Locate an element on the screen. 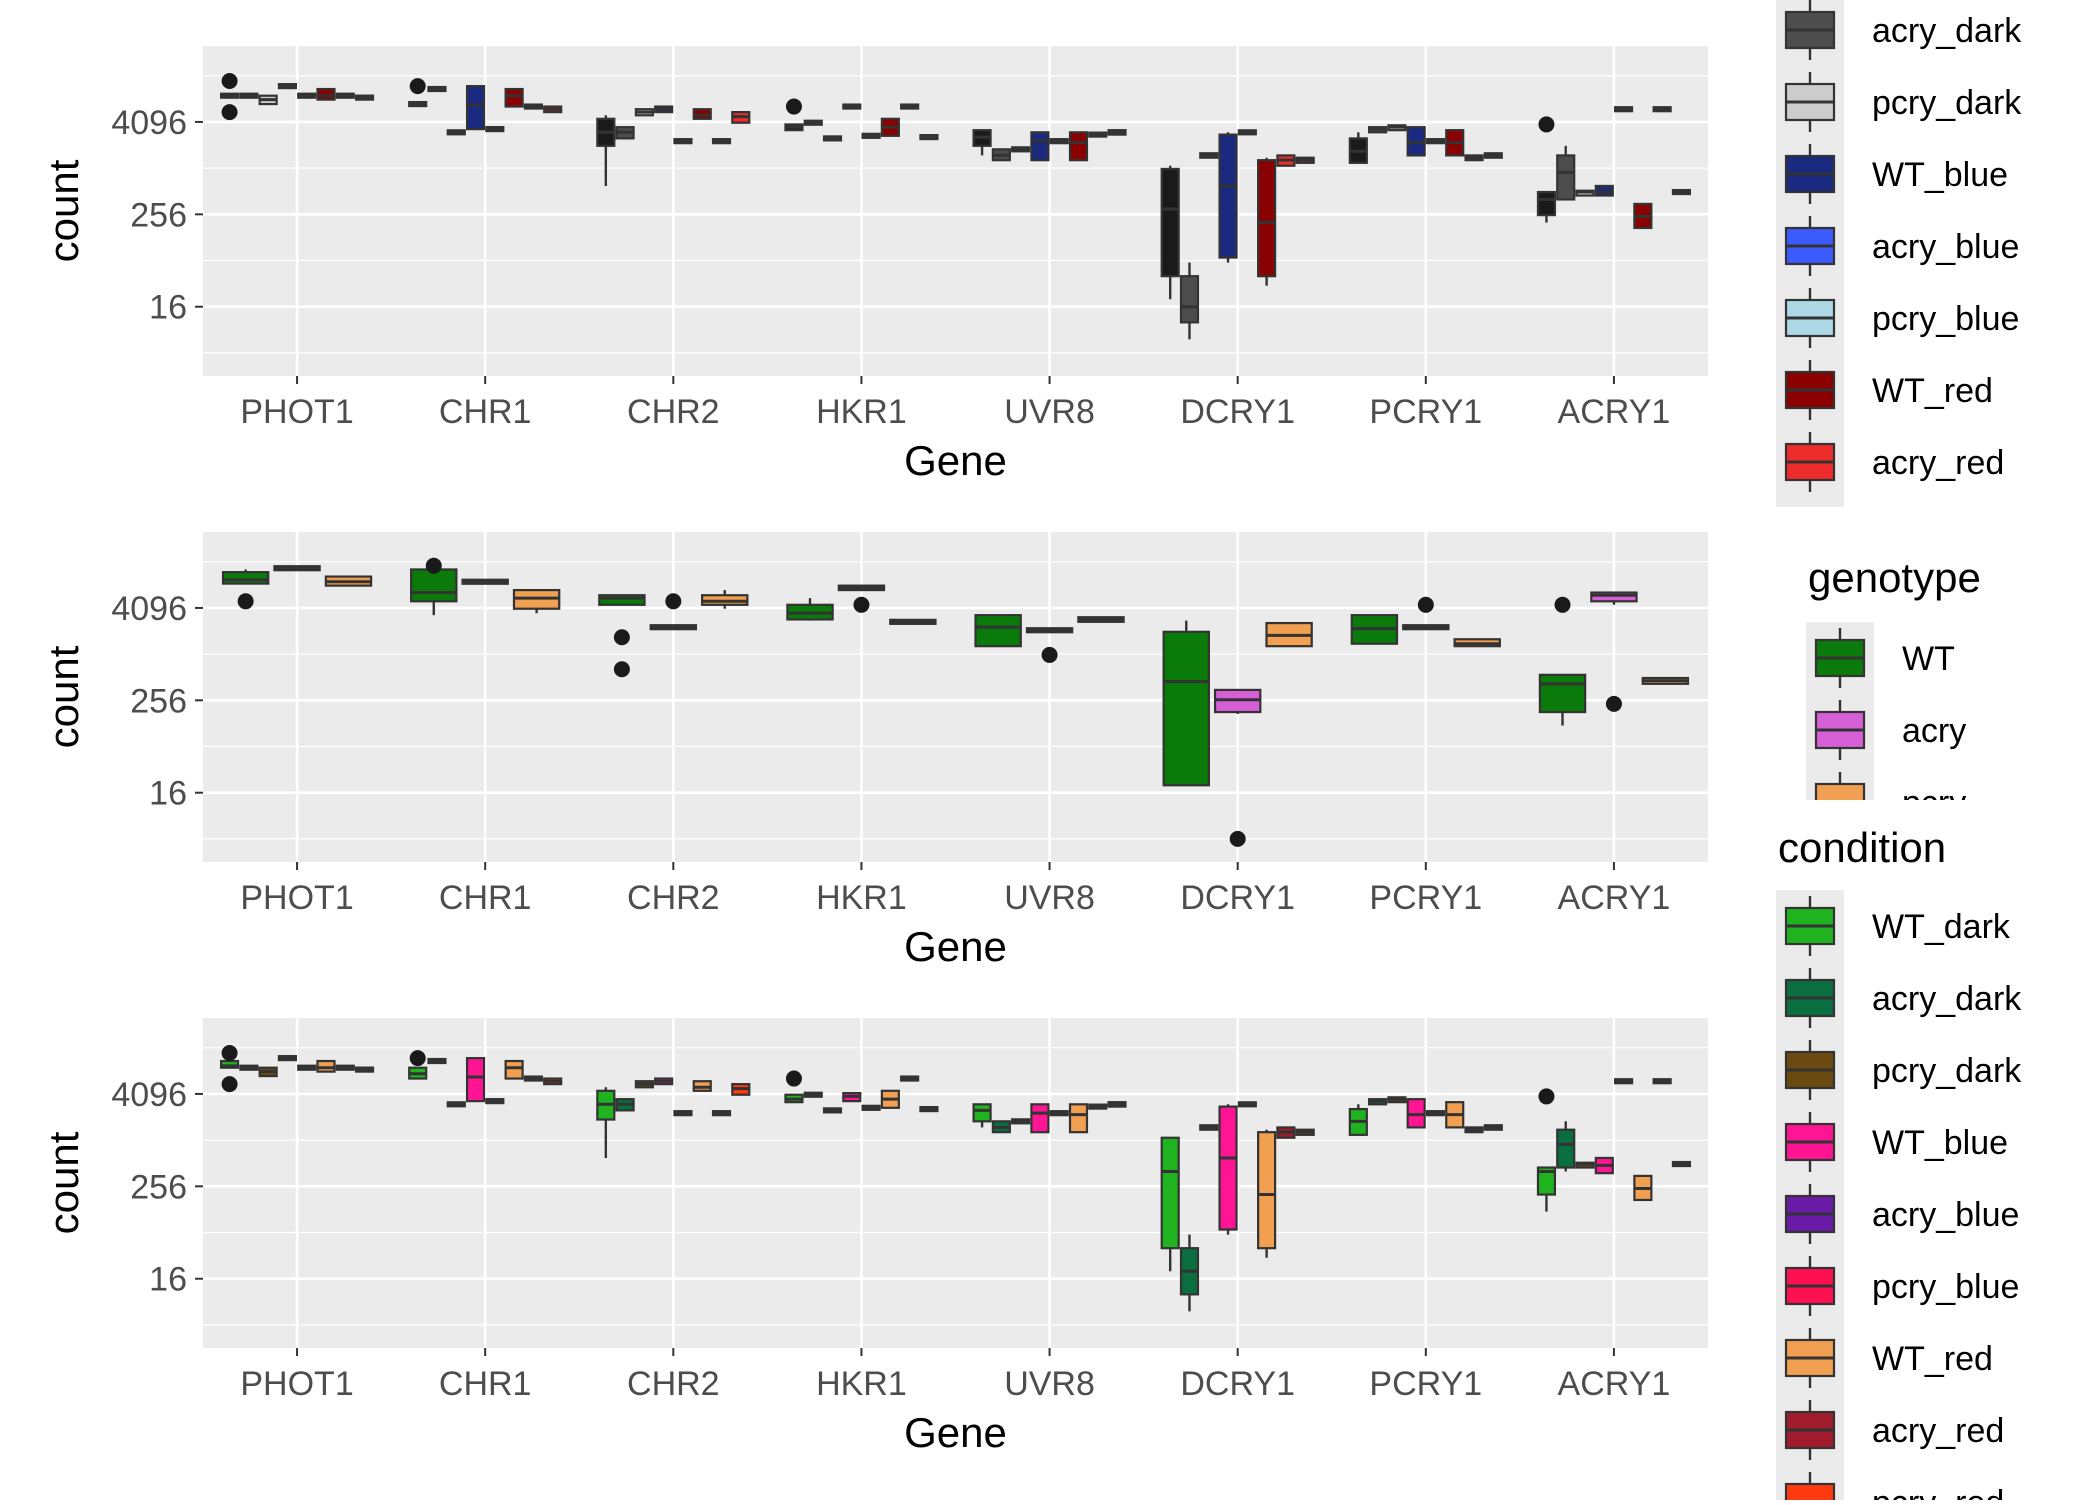 Image resolution: width=2100 pixels, height=1505 pixels. legend-entry: acry_blue is located at coordinates (1901, 1214).